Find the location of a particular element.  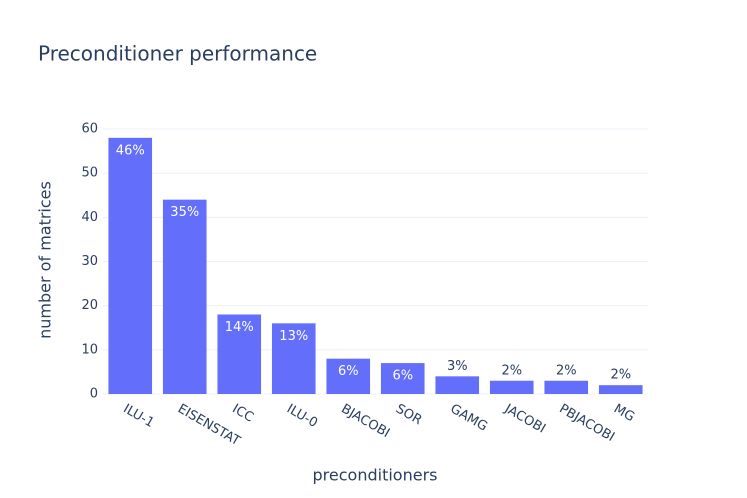

y-tick-label: 50 is located at coordinates (89, 173).